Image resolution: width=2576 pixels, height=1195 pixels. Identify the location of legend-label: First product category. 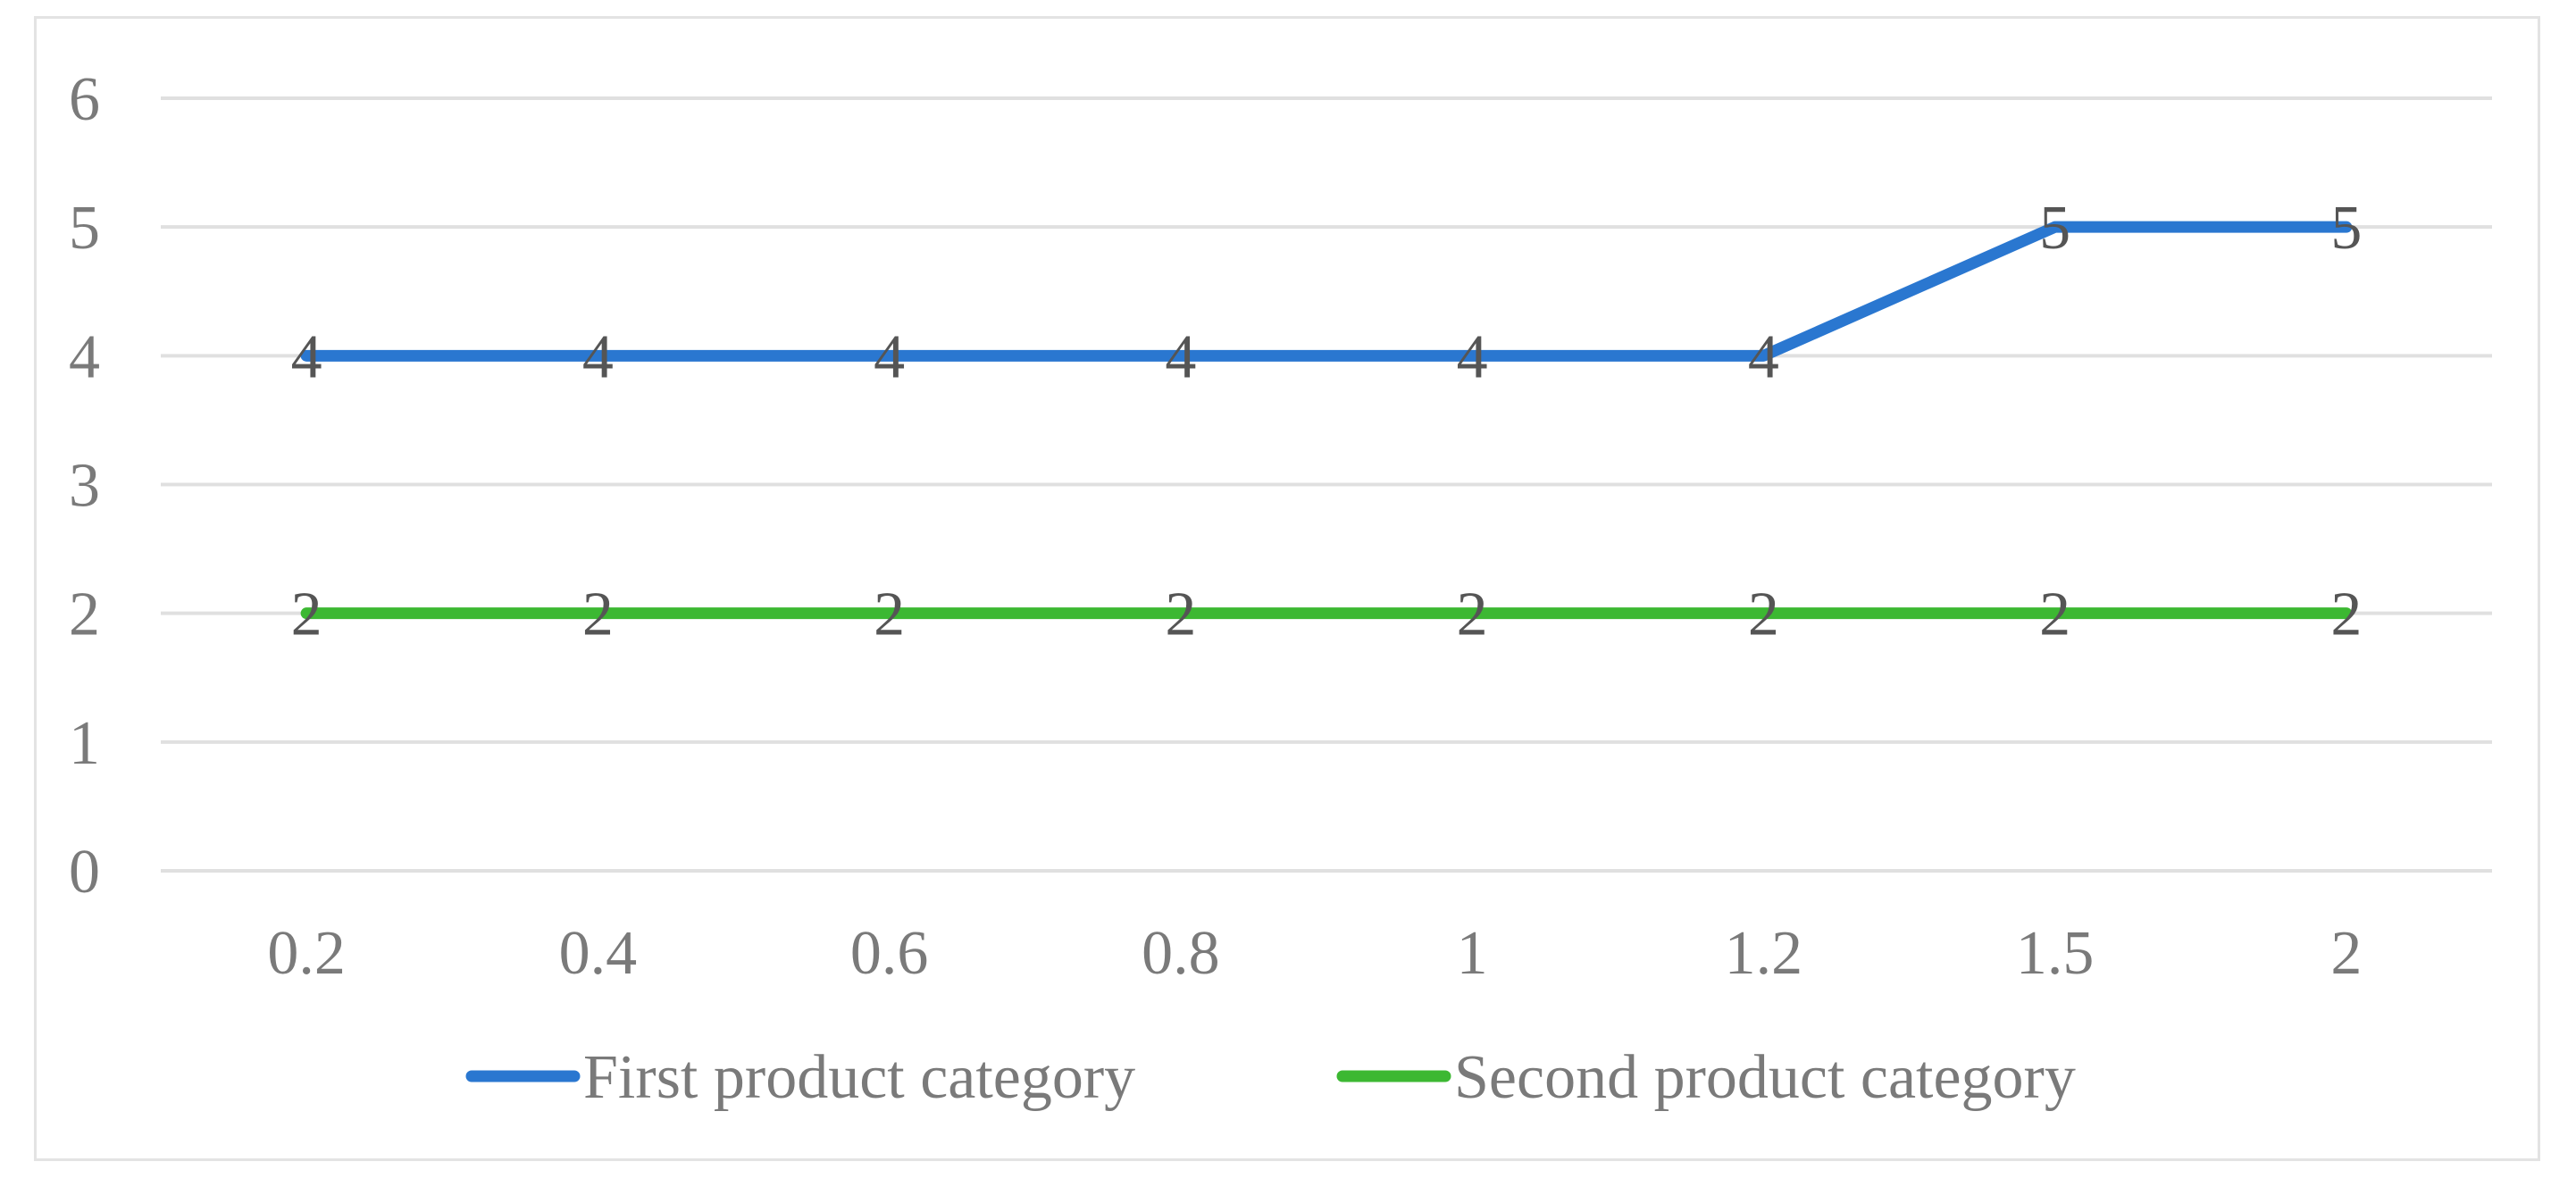
(859, 1077).